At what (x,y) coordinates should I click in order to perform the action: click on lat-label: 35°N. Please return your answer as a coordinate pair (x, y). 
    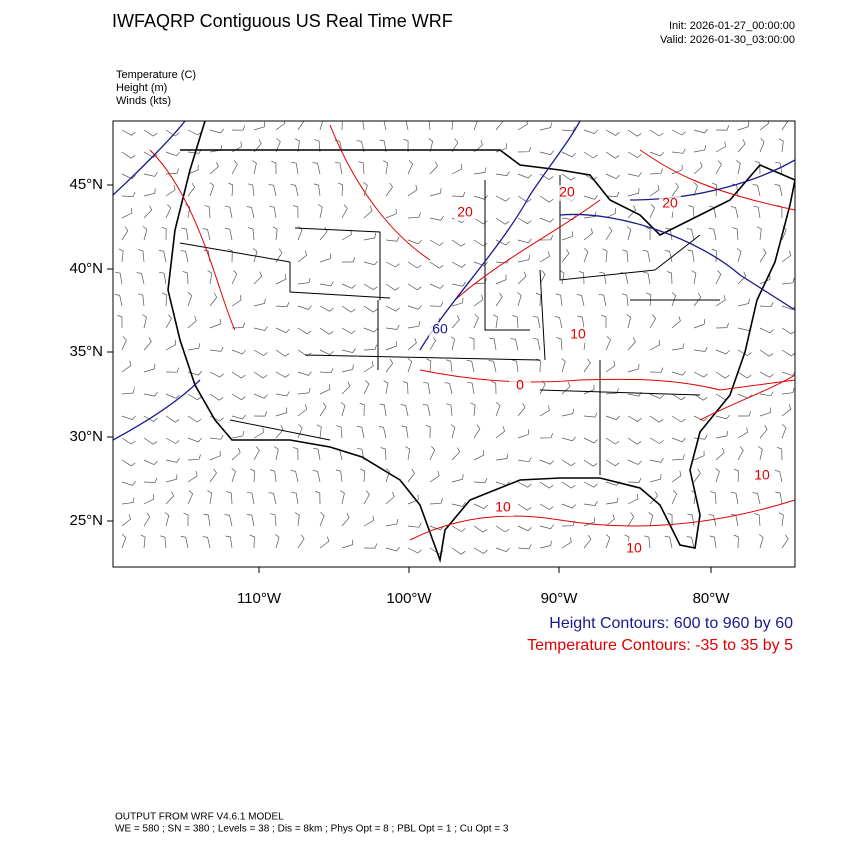
    Looking at the image, I should click on (86, 351).